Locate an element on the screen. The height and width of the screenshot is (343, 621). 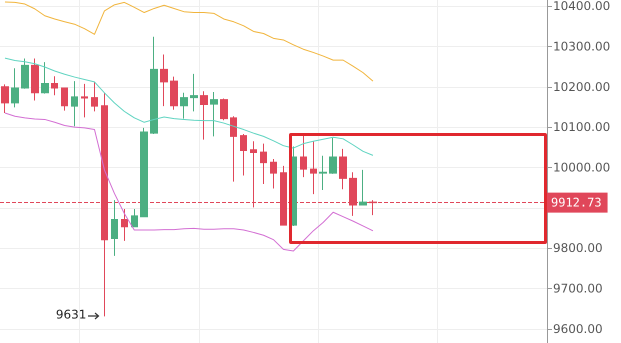
y-tick-label: 10200.00 is located at coordinates (581, 87).